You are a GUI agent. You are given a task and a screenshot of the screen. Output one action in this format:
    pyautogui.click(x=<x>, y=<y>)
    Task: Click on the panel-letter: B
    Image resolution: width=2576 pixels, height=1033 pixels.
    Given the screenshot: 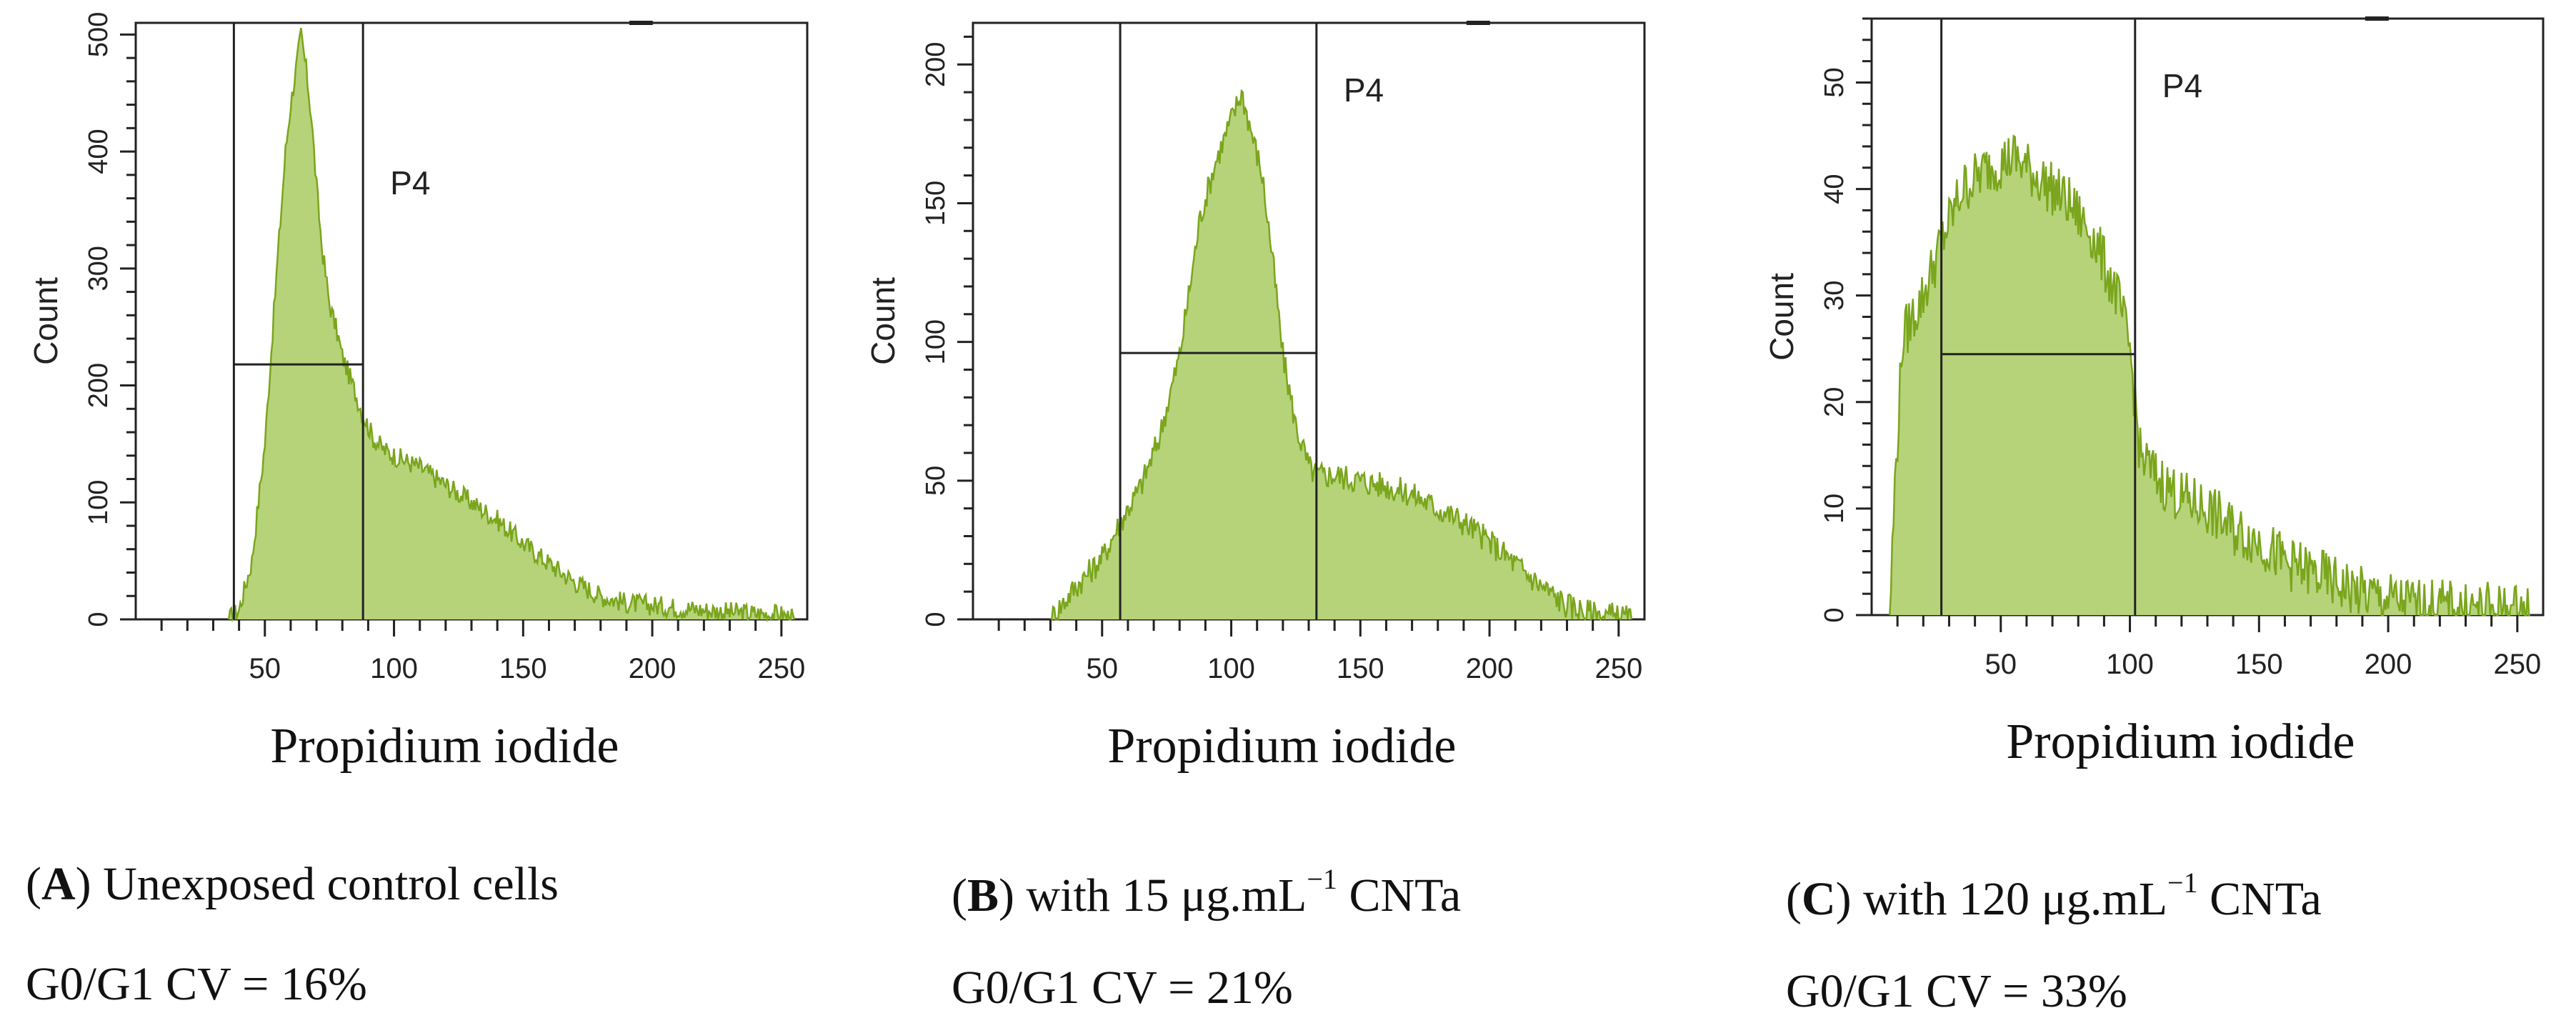 What is the action you would take?
    pyautogui.click(x=983, y=895)
    